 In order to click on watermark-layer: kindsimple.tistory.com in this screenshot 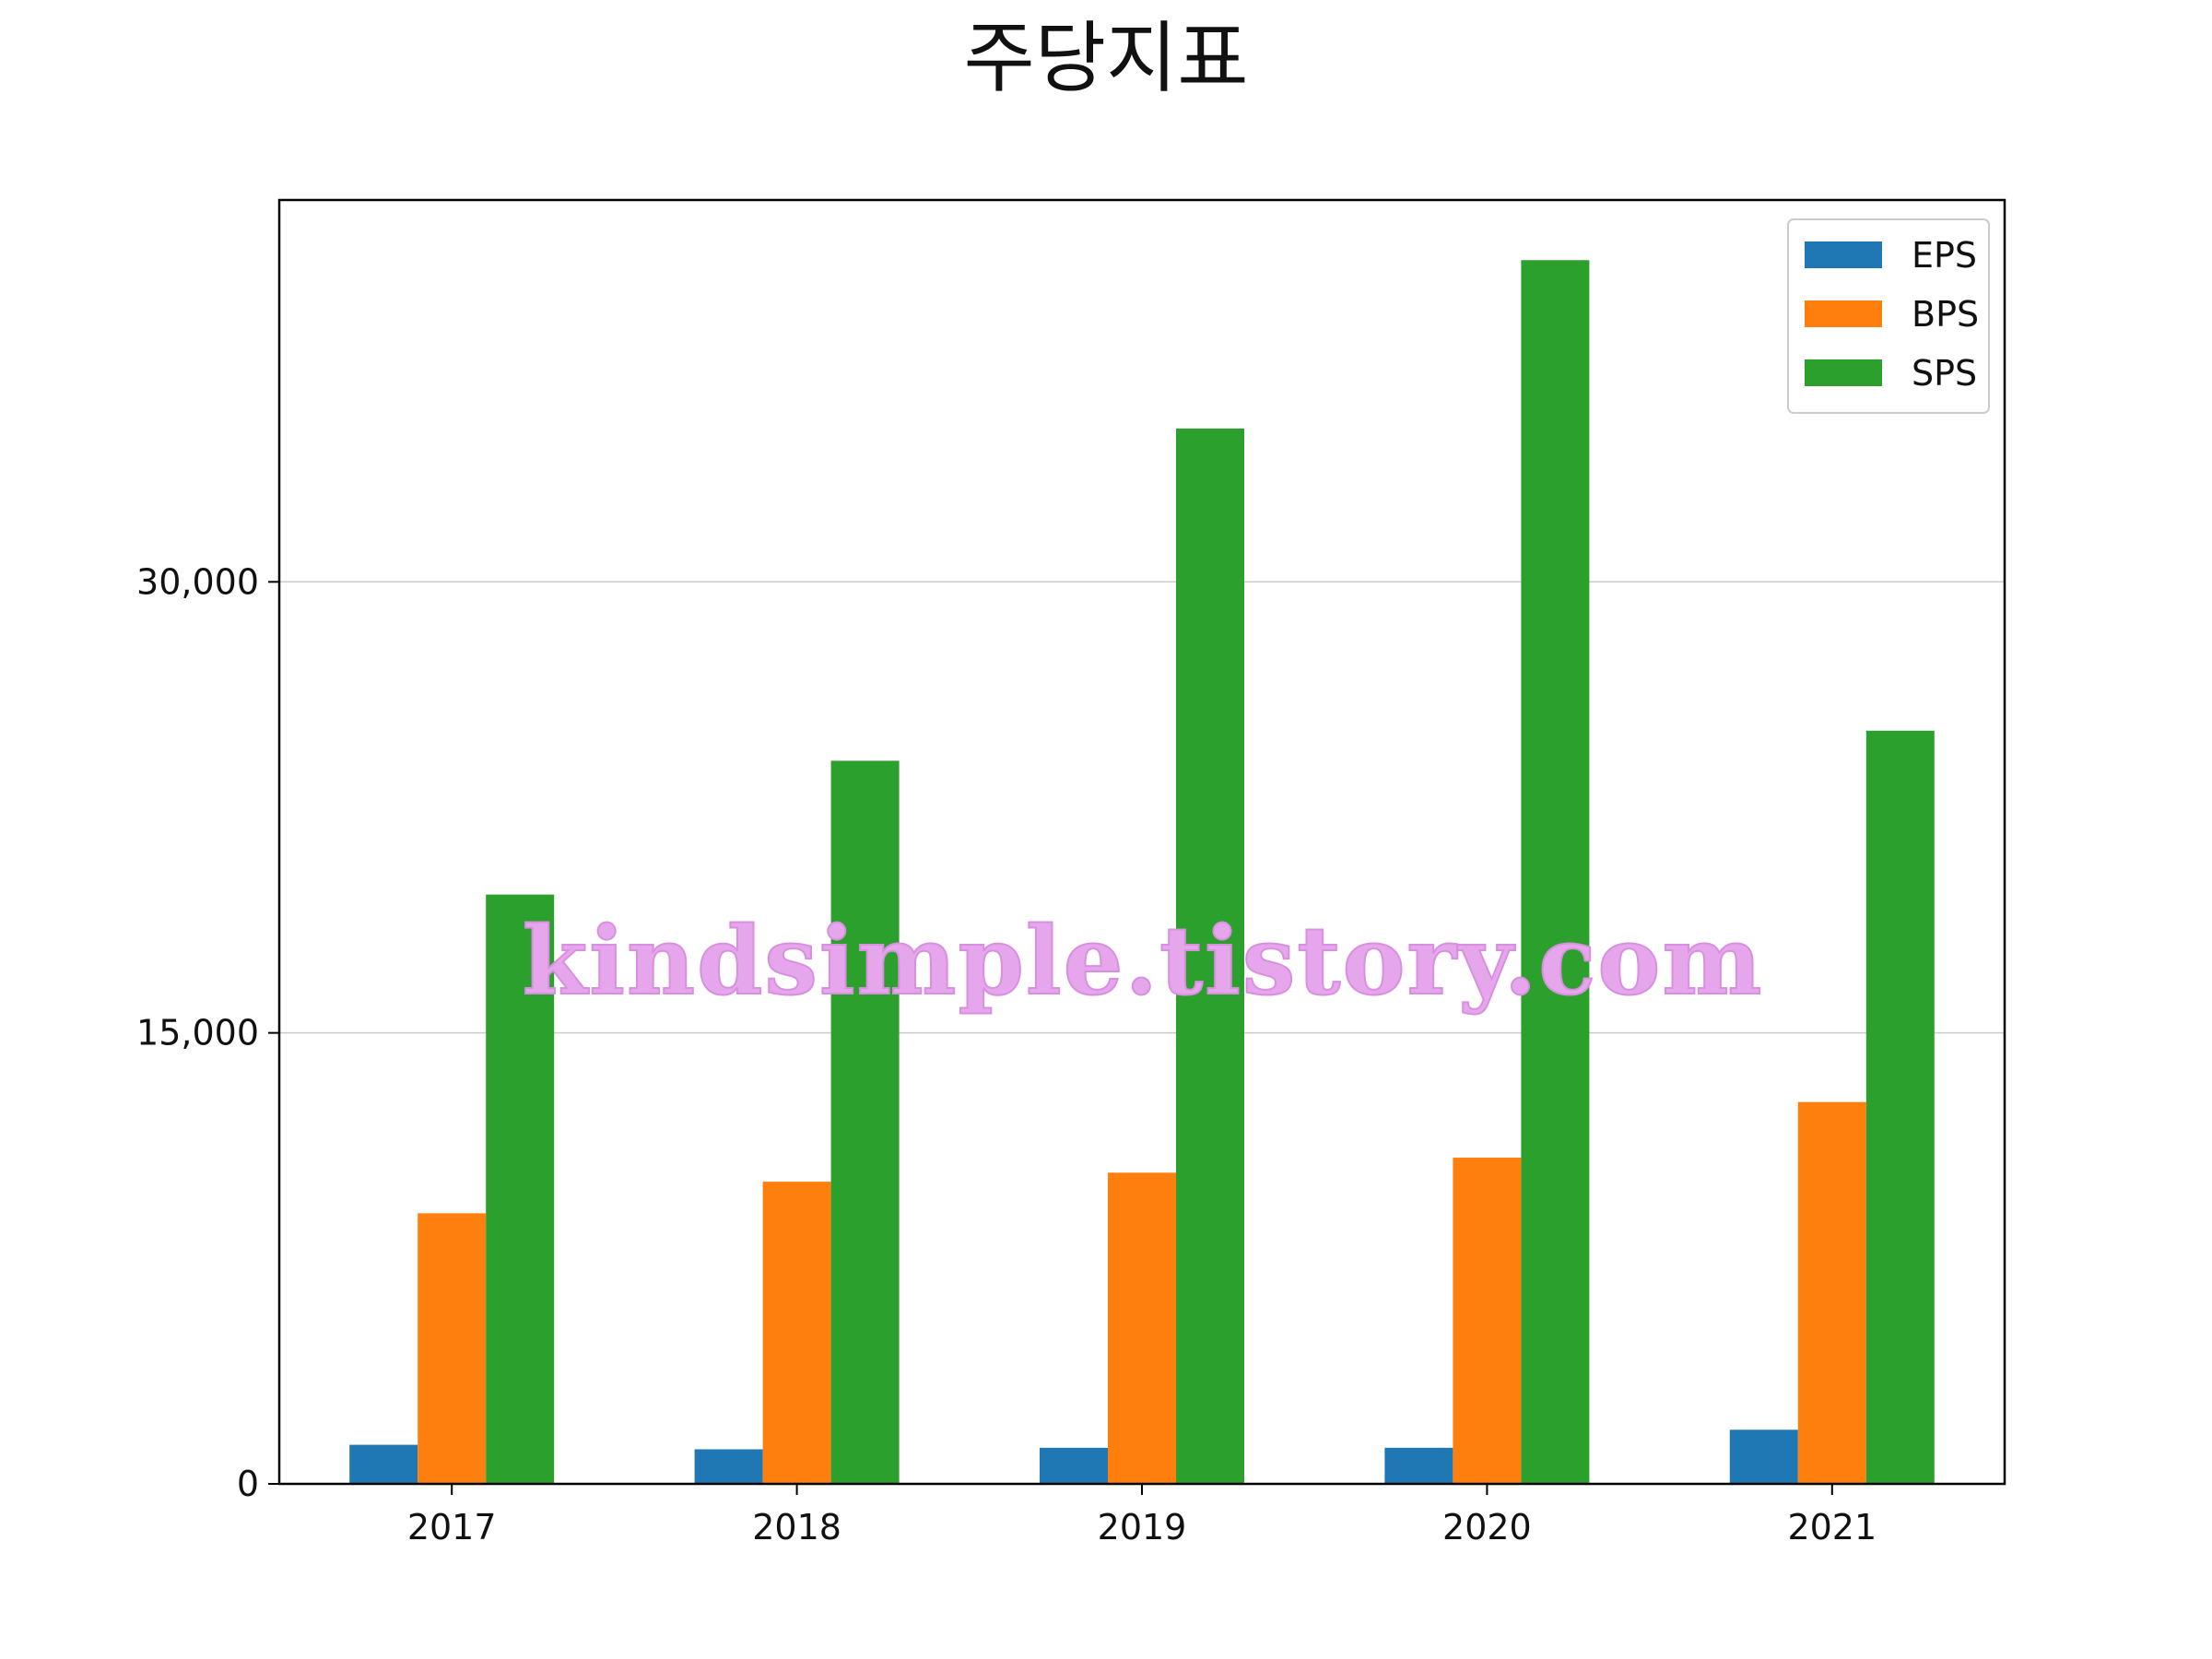, I will do `click(1143, 961)`.